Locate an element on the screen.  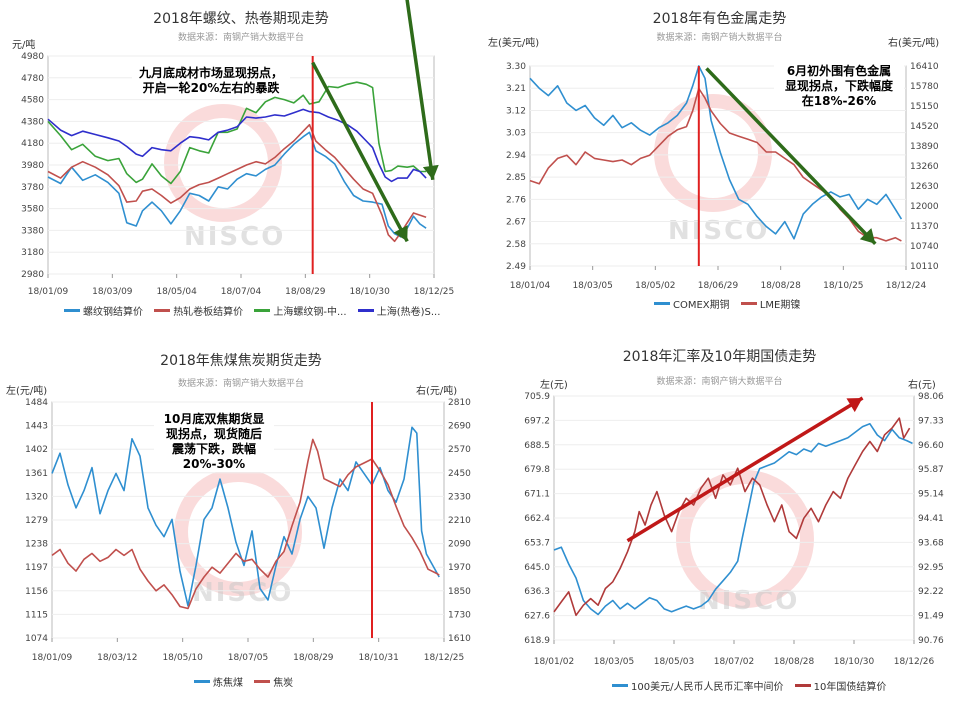
x-tick-label: 18/07/04 is located at coordinates (241, 292).